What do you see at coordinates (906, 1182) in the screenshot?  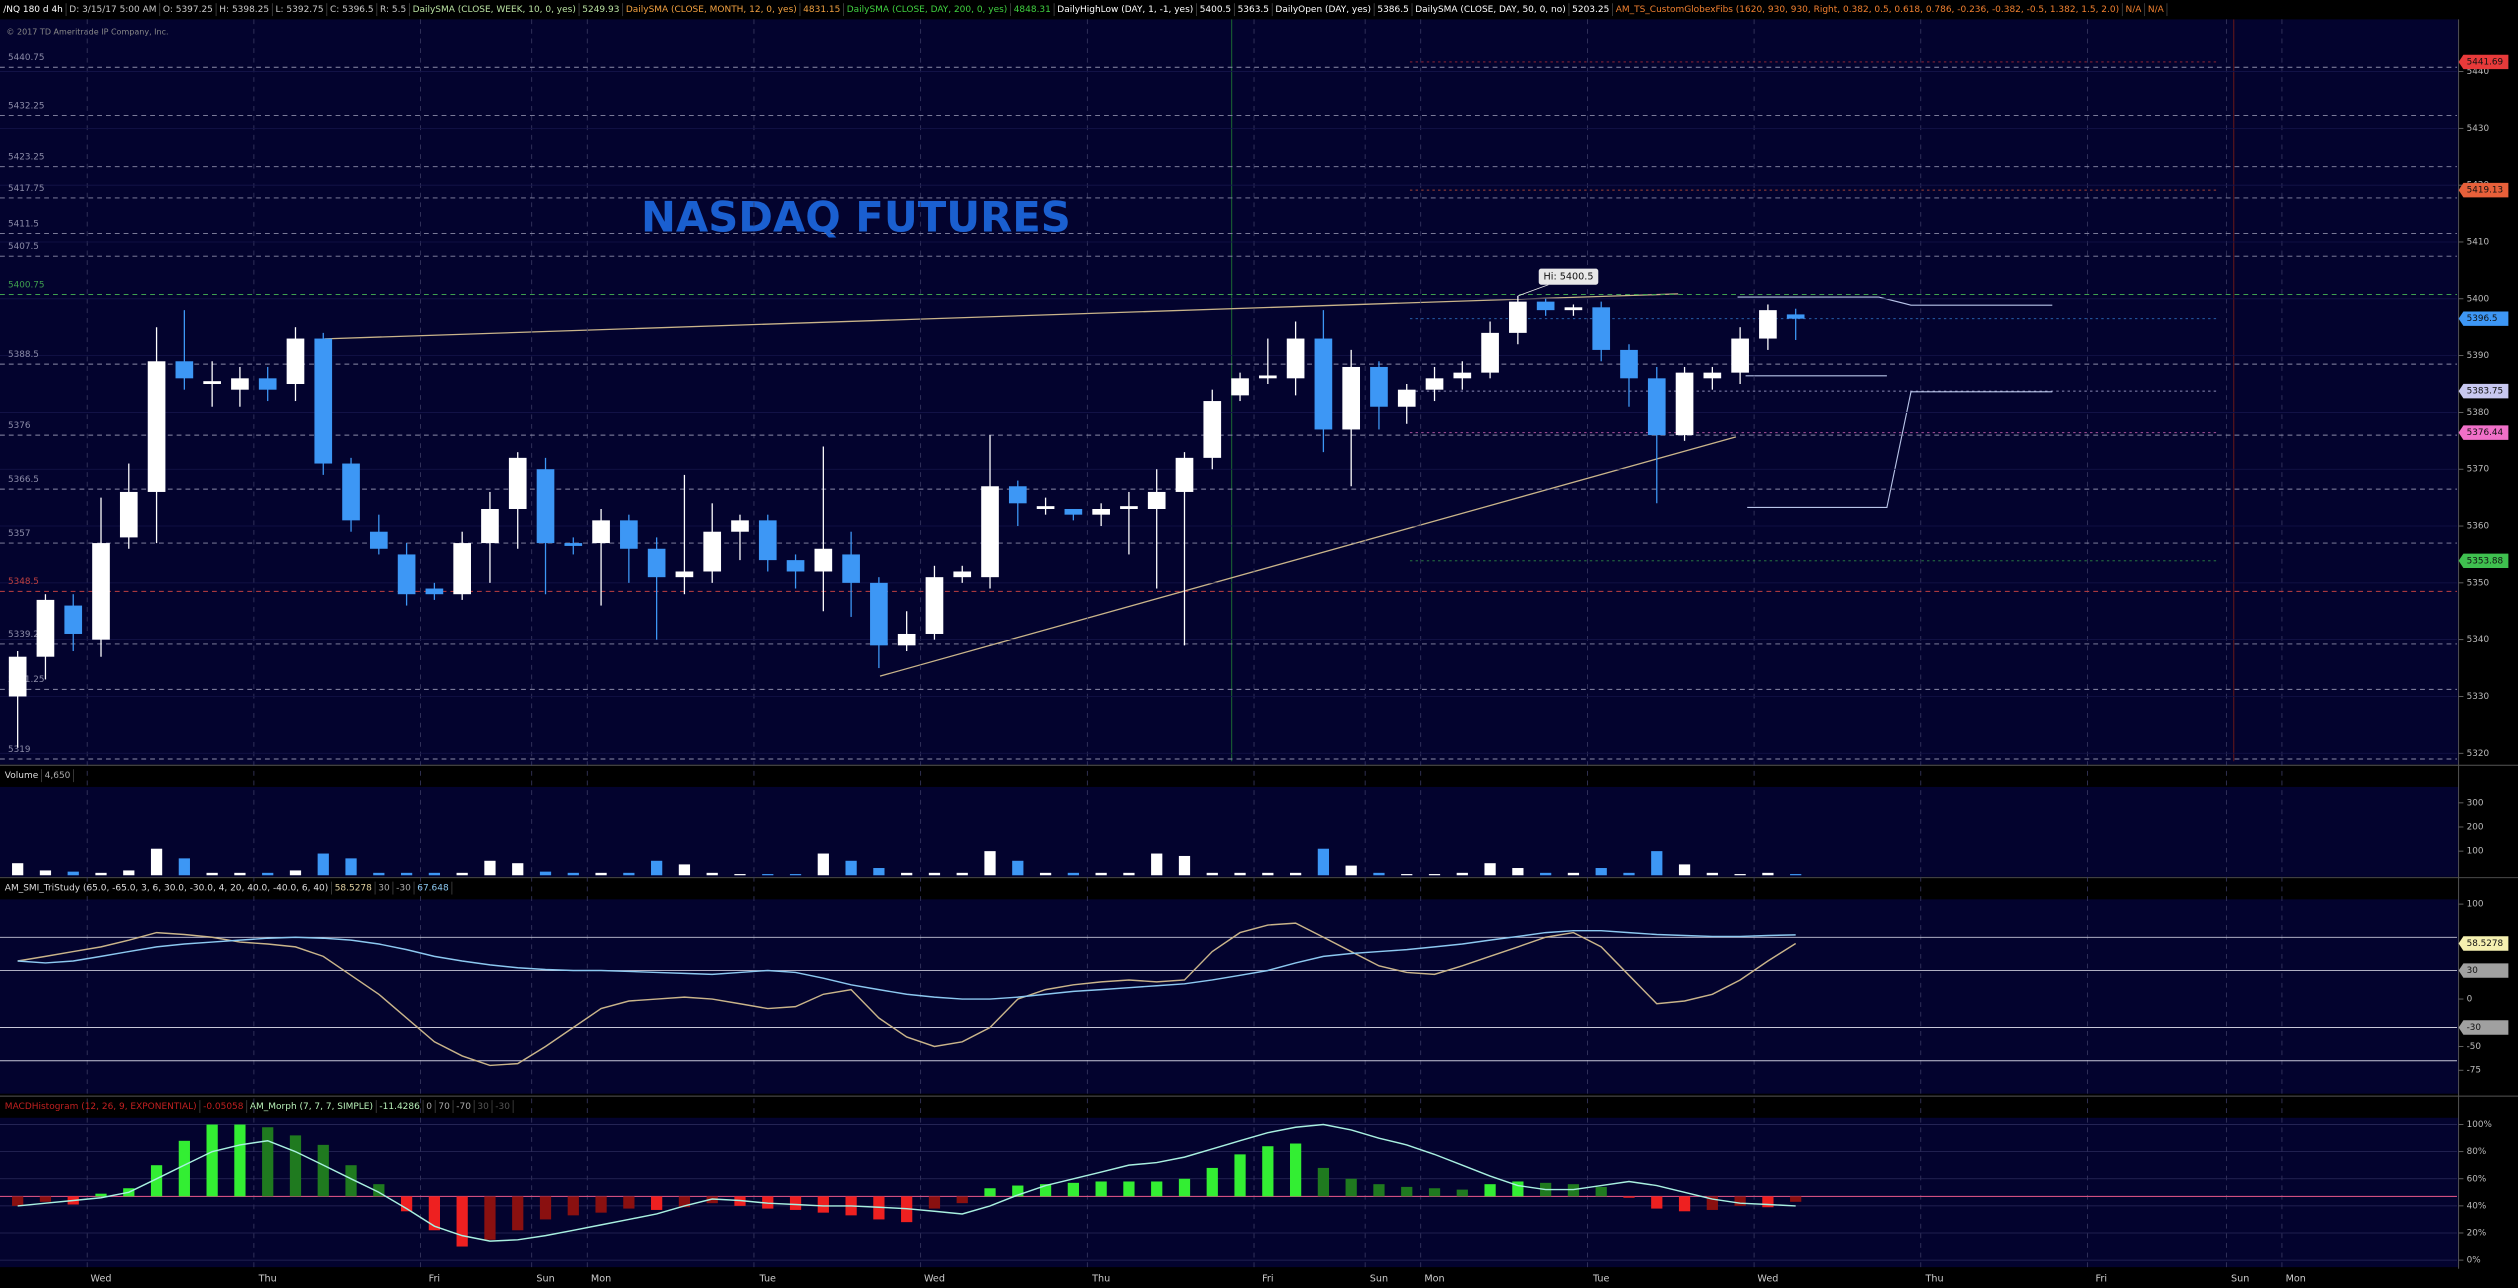 I see `series-line` at bounding box center [906, 1182].